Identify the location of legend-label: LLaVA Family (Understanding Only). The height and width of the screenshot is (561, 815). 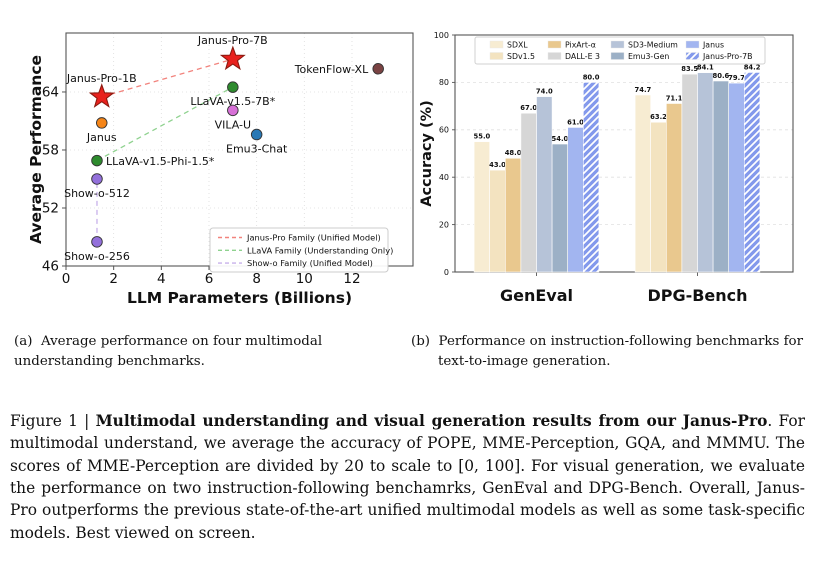
(320, 250).